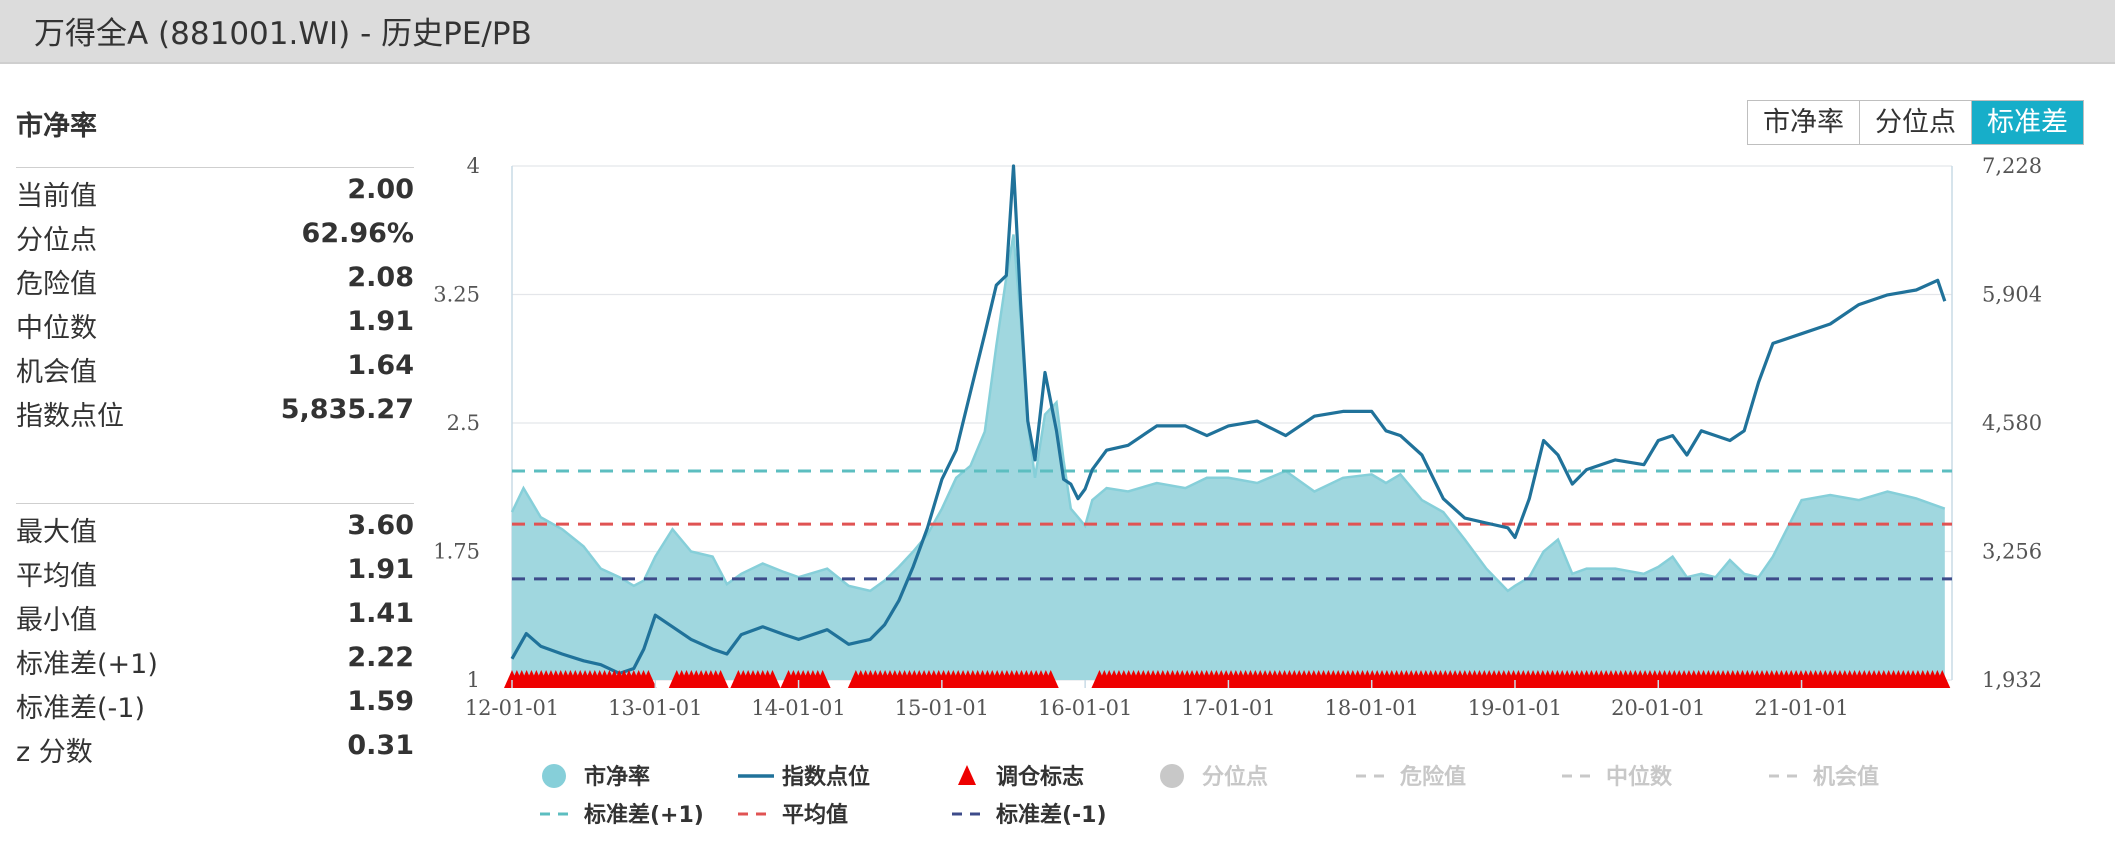  Describe the element at coordinates (1051, 815) in the screenshot. I see `legend-label: 标准差(-1)` at that location.